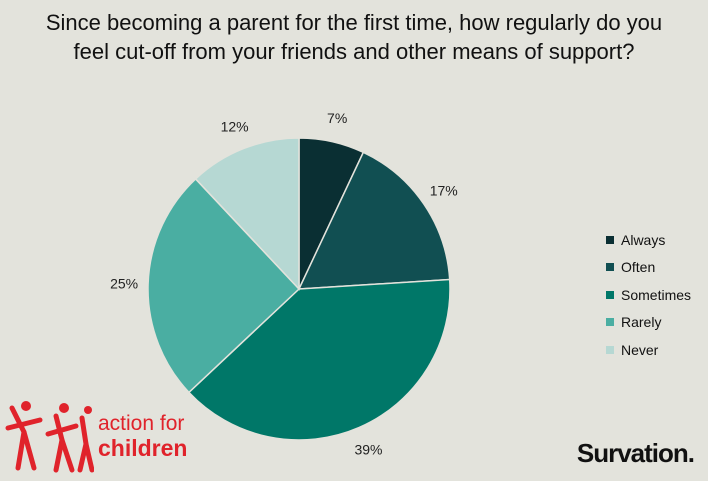  What do you see at coordinates (368, 450) in the screenshot?
I see `slice-label-sometimes: 39%` at bounding box center [368, 450].